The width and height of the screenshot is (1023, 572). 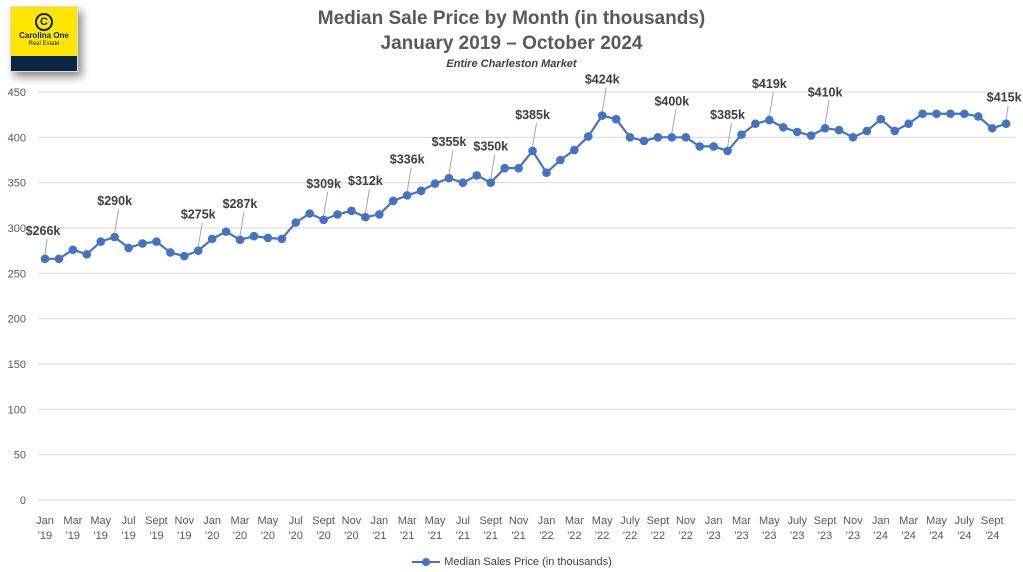 I want to click on legend-marker-icon, so click(x=426, y=562).